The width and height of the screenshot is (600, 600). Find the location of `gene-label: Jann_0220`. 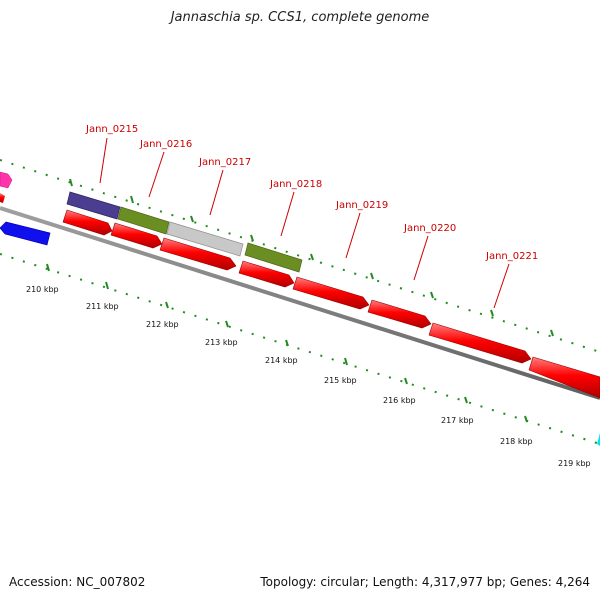

gene-label: Jann_0220 is located at coordinates (429, 228).